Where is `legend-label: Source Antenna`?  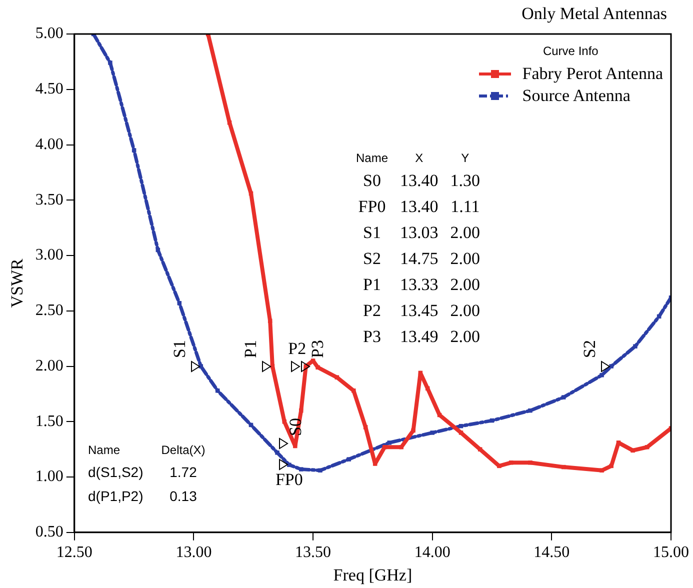 legend-label: Source Antenna is located at coordinates (576, 96).